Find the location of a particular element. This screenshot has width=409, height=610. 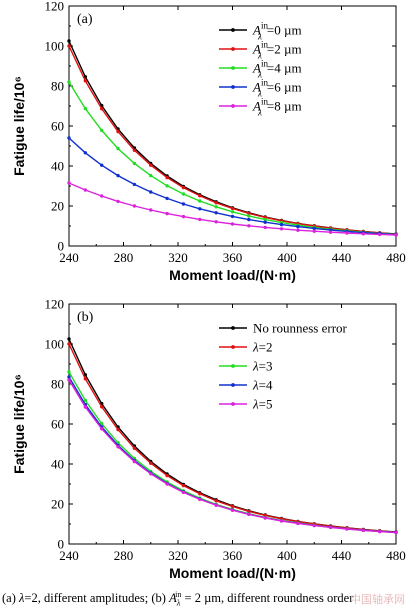

y-tick-label: 0 is located at coordinates (61, 246).